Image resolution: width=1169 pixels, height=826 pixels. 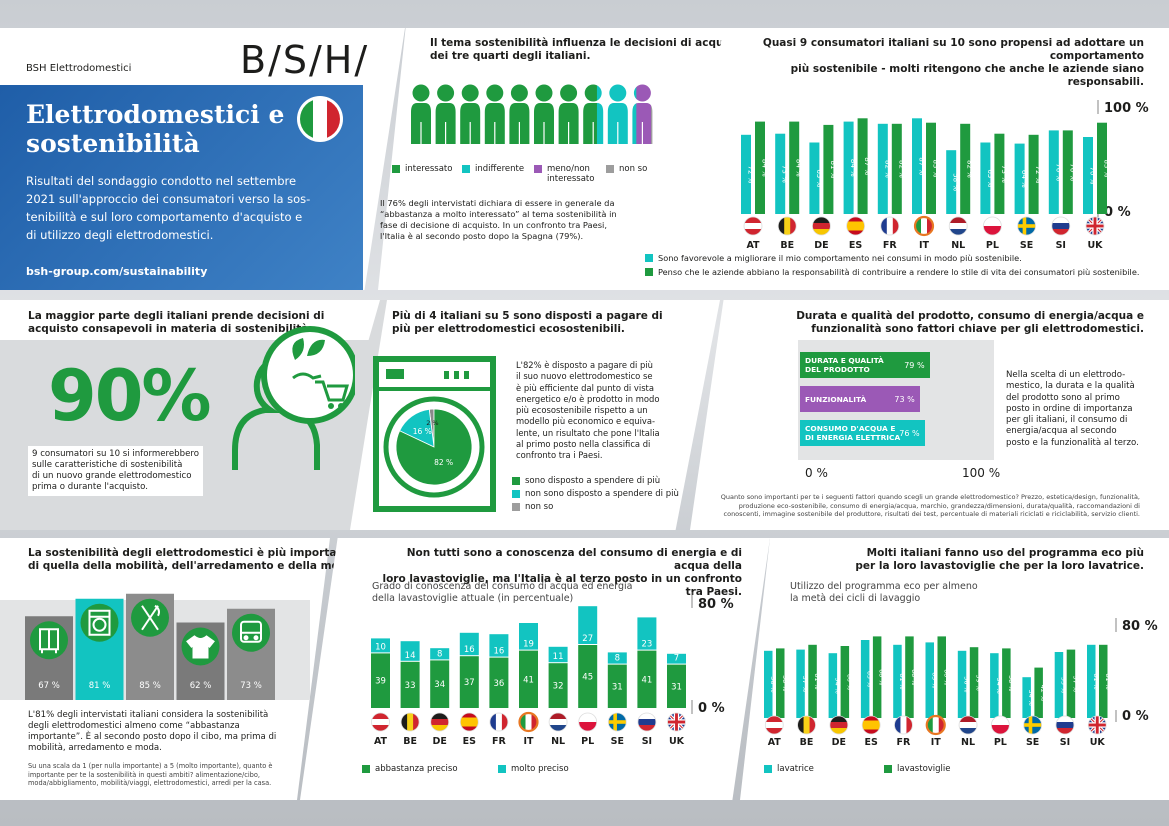 What do you see at coordinates (130, 396) in the screenshot?
I see `informed-big-number: 90%` at bounding box center [130, 396].